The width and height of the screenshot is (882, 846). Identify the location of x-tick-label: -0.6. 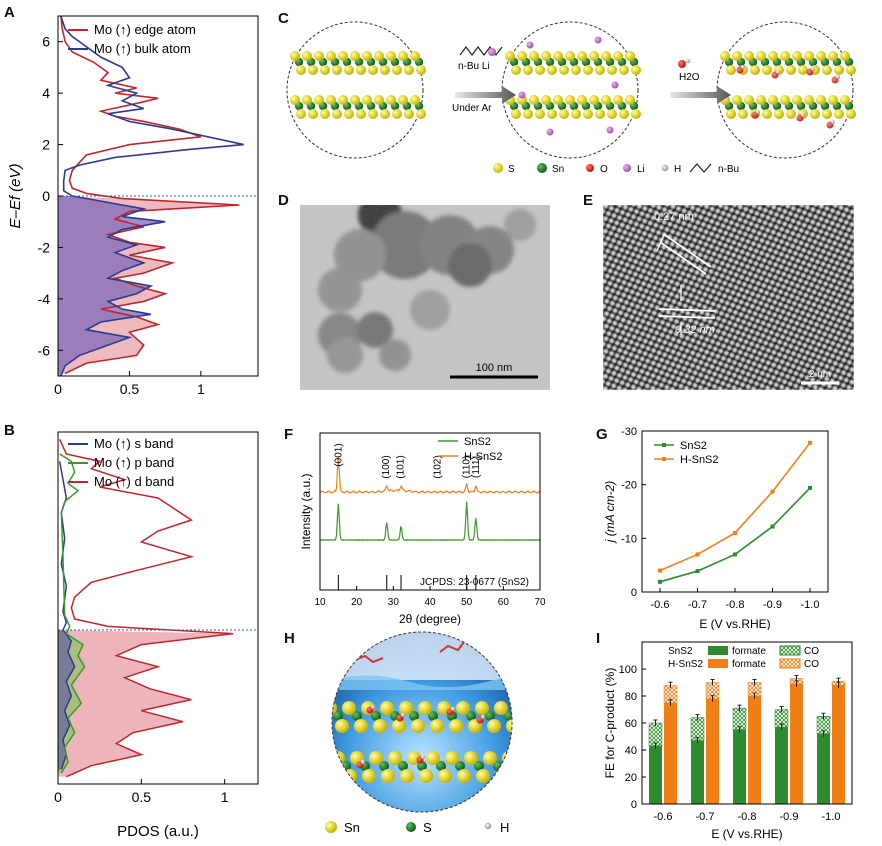
(660, 605).